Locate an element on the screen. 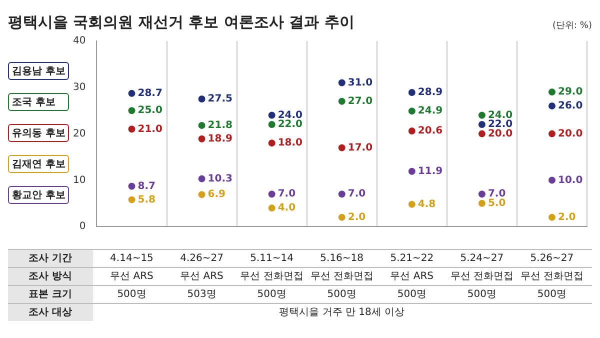  text: 4.26~27 is located at coordinates (201, 259).